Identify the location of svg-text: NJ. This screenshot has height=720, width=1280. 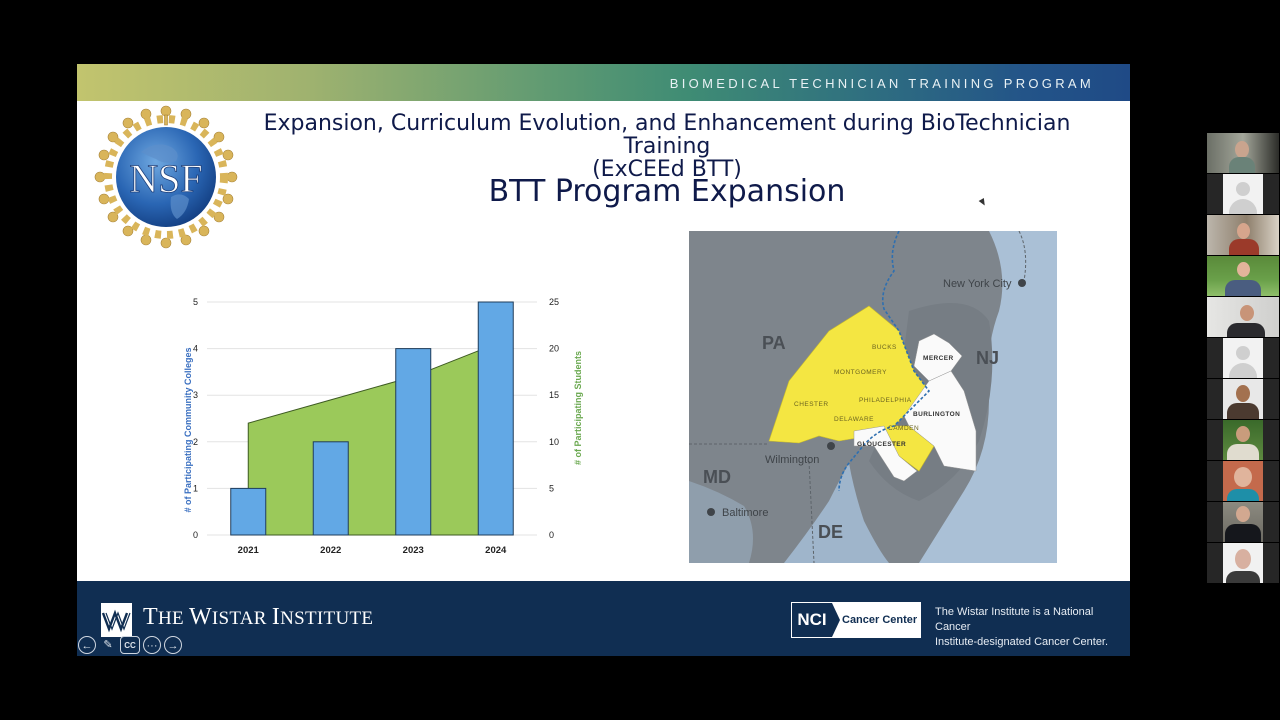
(987, 358).